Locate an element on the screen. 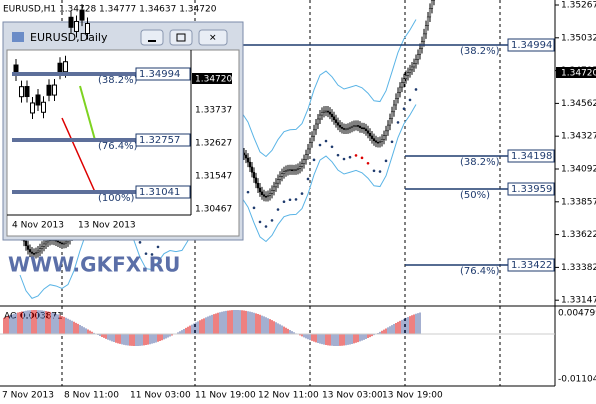  maximize-button is located at coordinates (181, 37).